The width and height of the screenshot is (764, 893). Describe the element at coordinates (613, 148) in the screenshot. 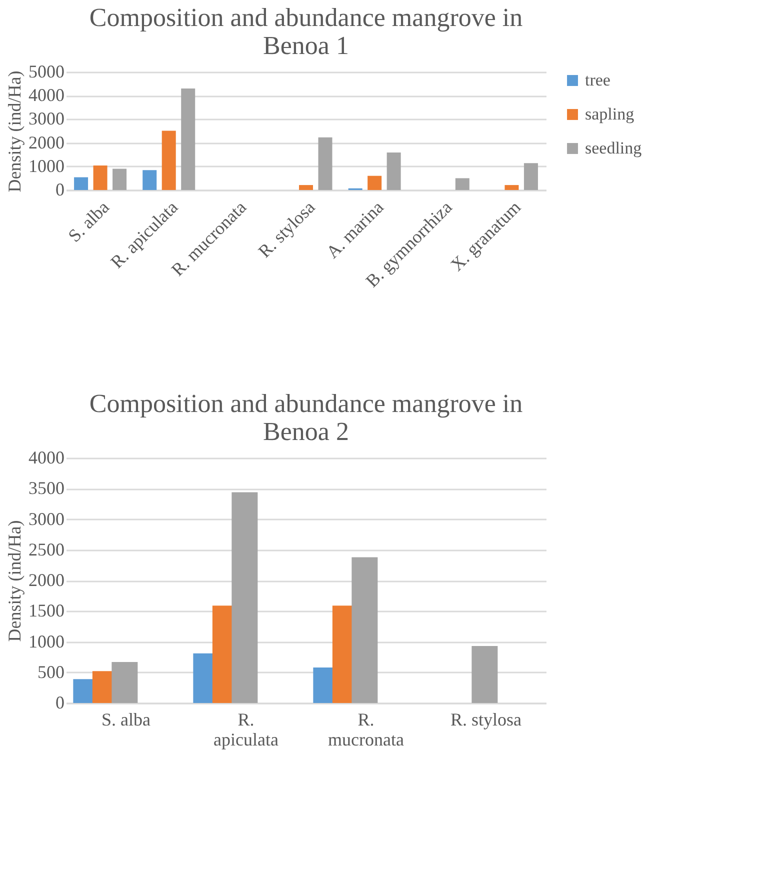

I see `legend-label: seedling` at that location.